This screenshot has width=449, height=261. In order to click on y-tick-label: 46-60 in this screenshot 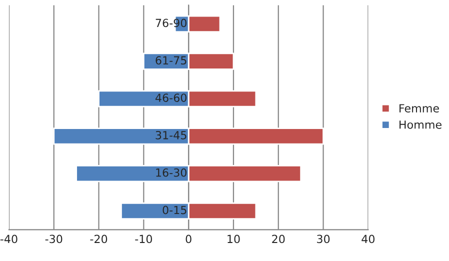, I will do `click(170, 98)`.